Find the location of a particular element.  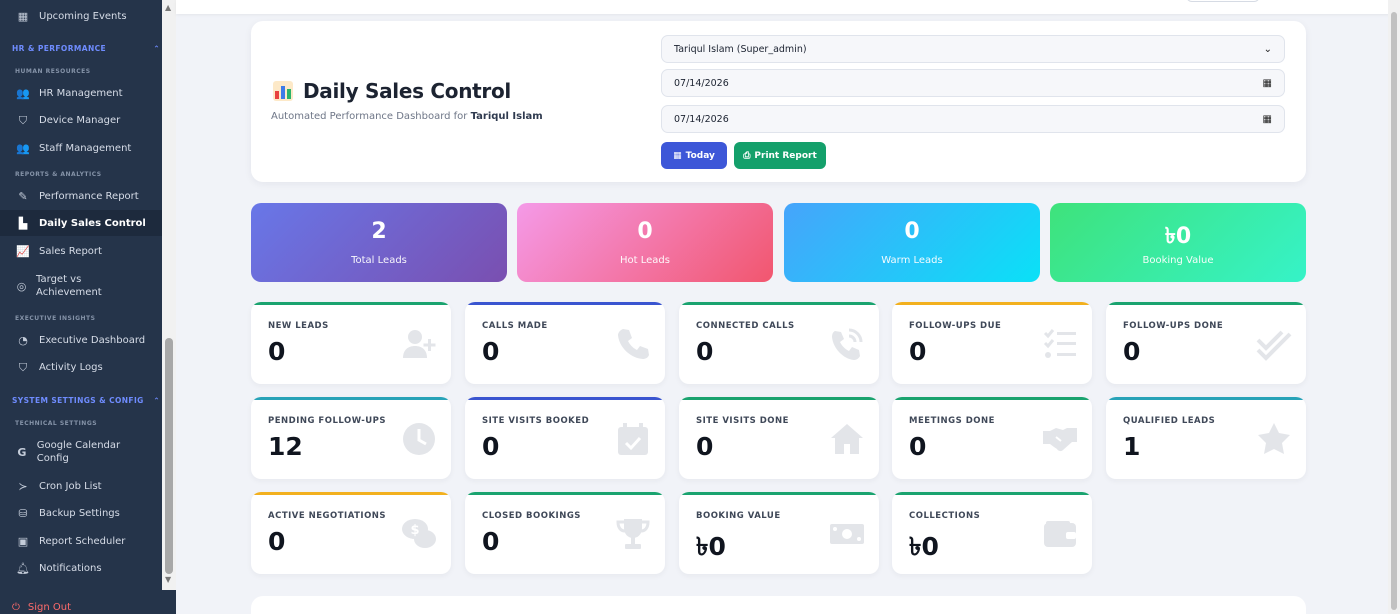

summary-label: Hot Leads is located at coordinates (645, 260).